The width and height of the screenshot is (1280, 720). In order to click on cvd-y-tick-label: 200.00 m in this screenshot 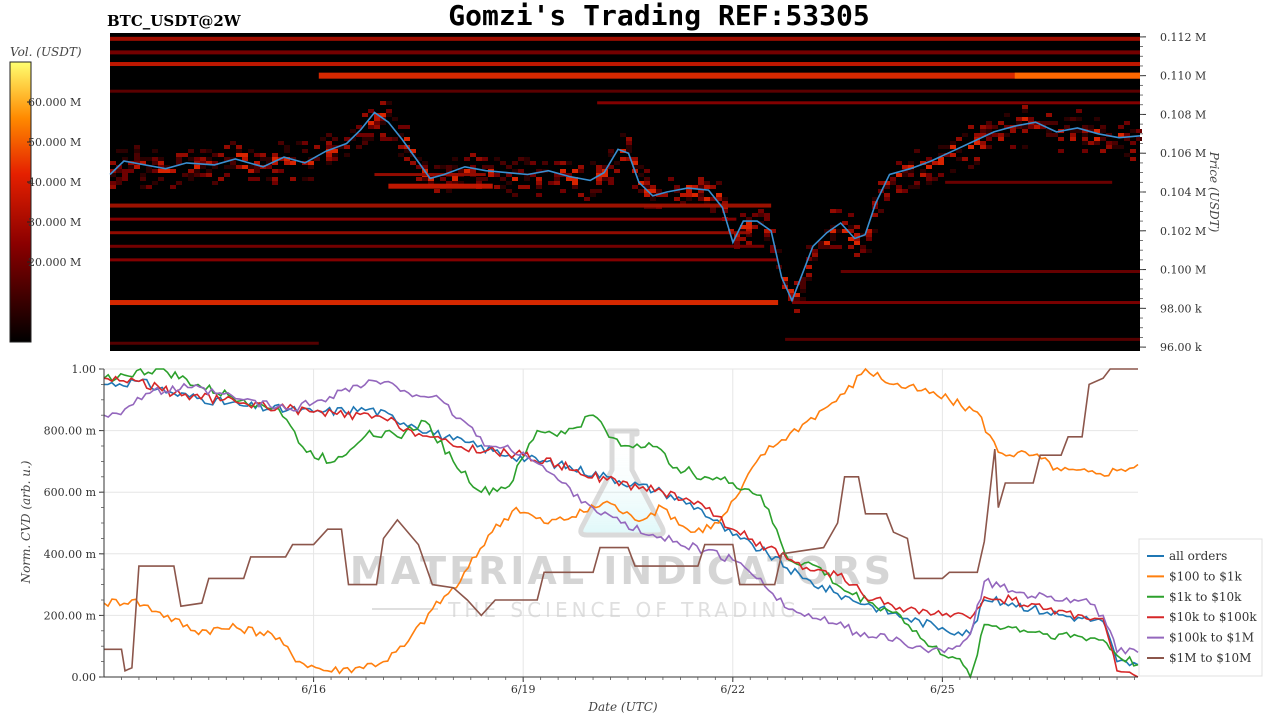, I will do `click(70, 615)`.